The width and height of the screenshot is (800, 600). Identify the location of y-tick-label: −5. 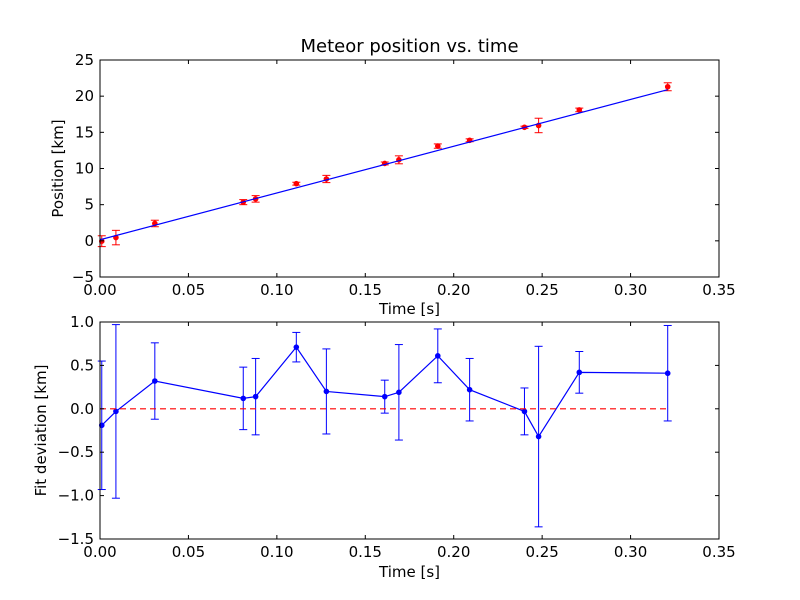
(83, 277).